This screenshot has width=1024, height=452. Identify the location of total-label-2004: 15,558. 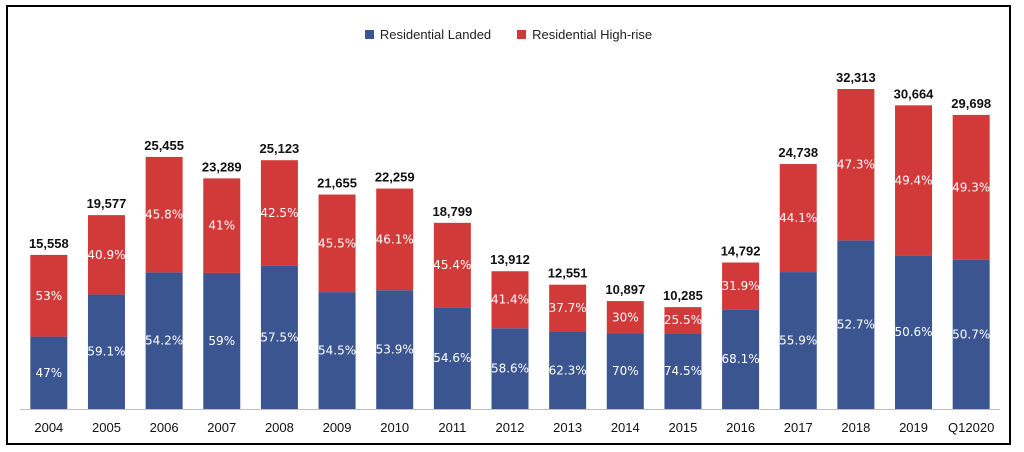
(49, 243).